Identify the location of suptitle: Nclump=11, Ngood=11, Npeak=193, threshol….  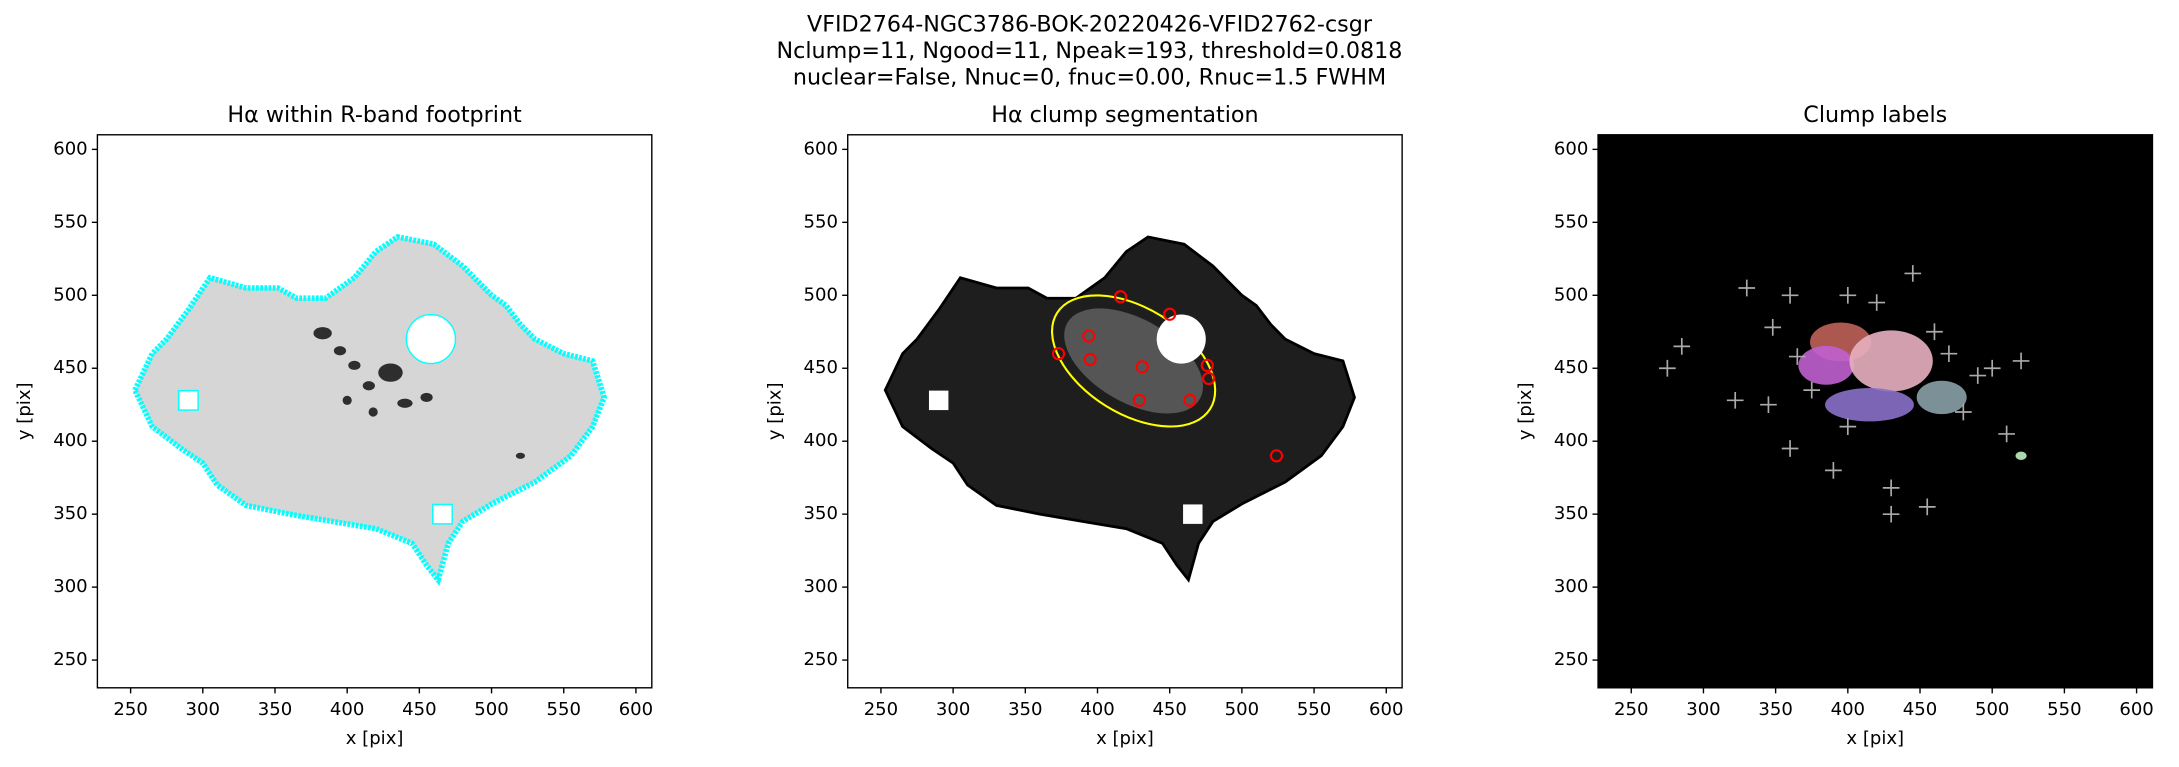
(1090, 51).